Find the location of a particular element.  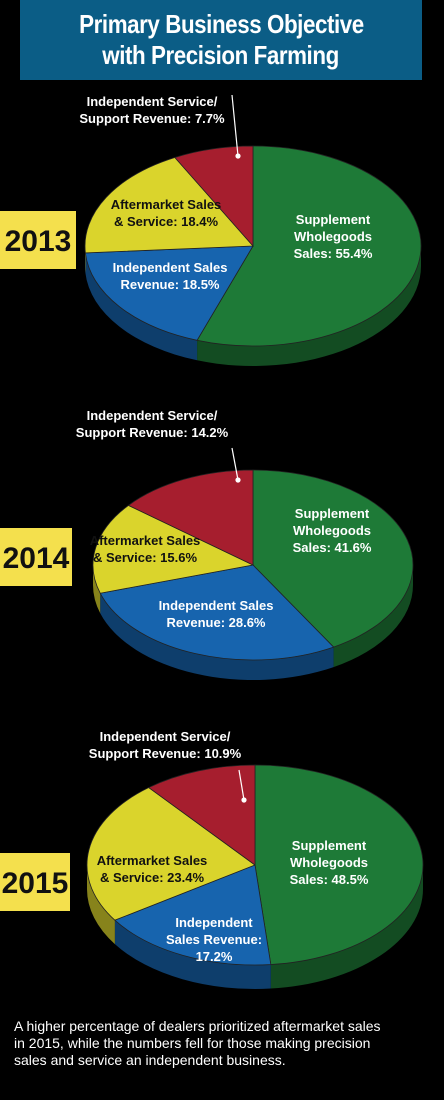

pie-2015-side-aftermarket is located at coordinates (101, 905).